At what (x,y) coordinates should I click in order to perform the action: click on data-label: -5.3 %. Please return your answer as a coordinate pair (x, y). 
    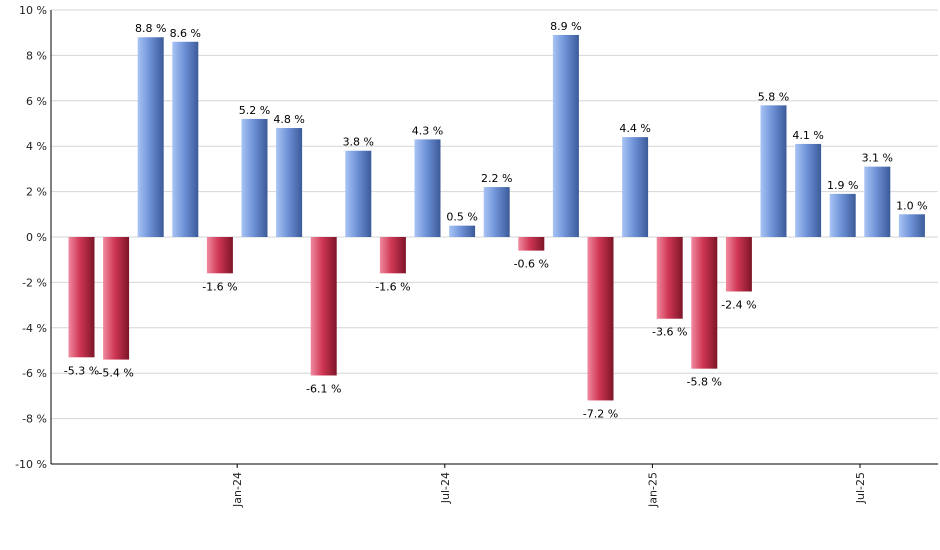
    Looking at the image, I should click on (81, 370).